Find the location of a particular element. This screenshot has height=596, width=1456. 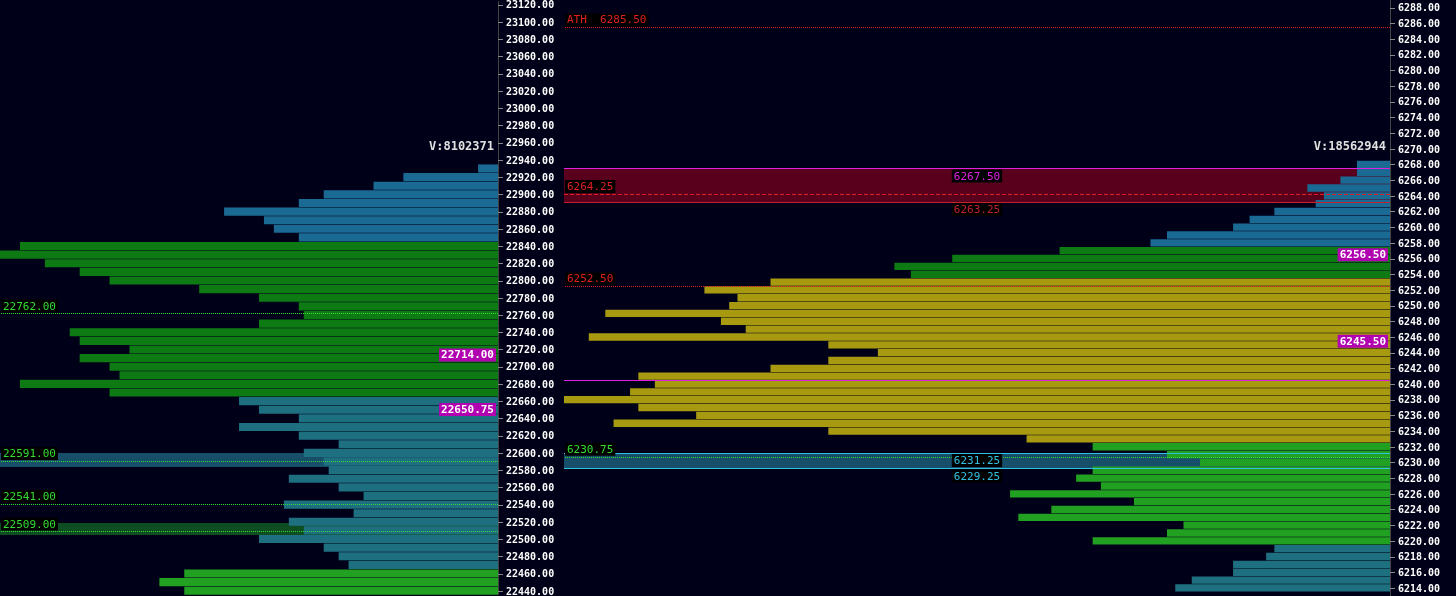

y-tick-label: 22620.00 is located at coordinates (530, 436).